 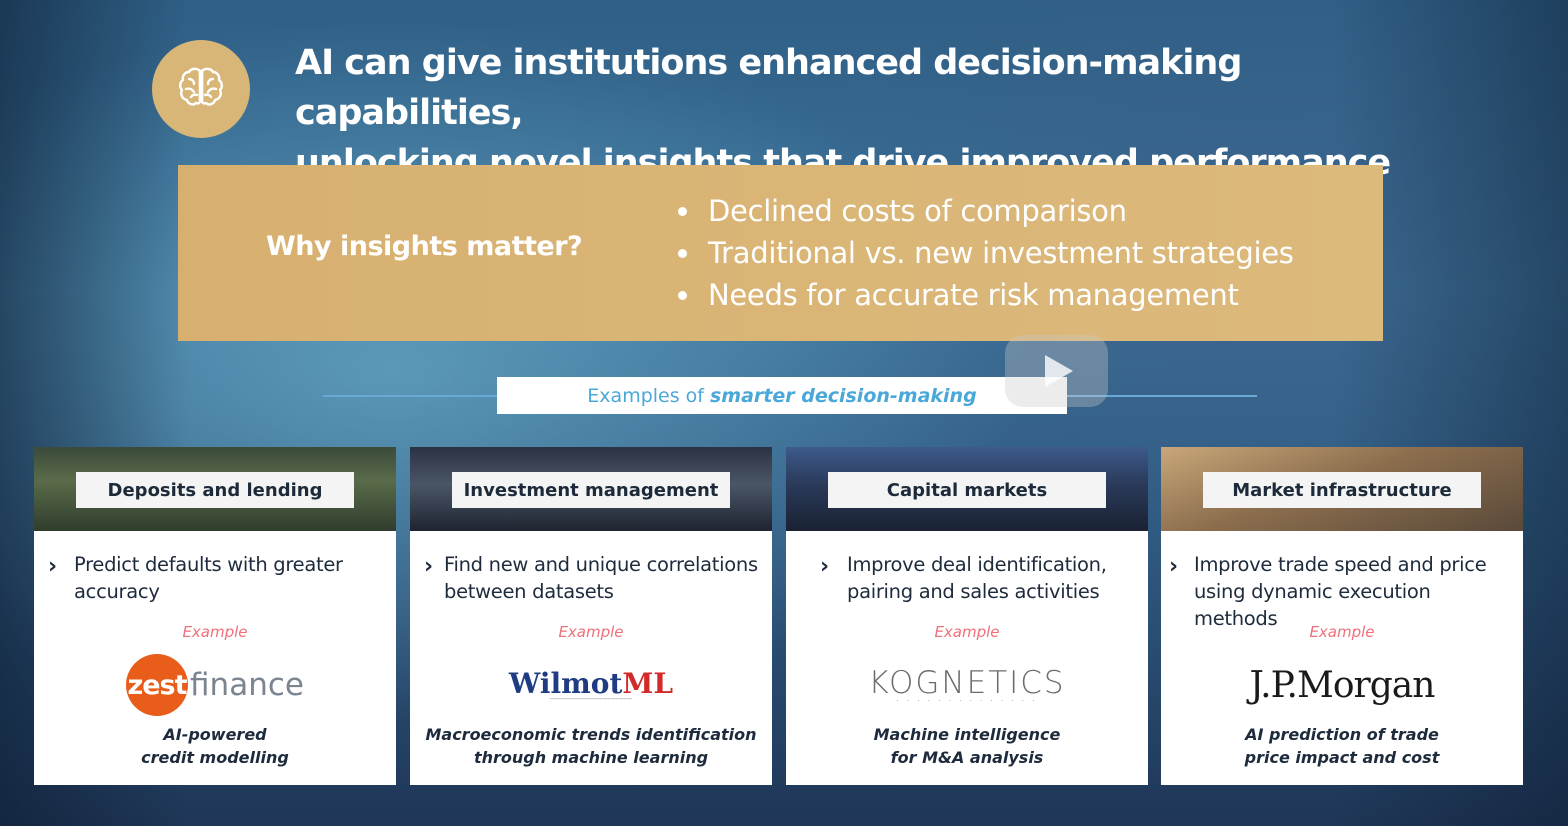 What do you see at coordinates (1342, 490) in the screenshot?
I see `card-tag: Market infrastructure` at bounding box center [1342, 490].